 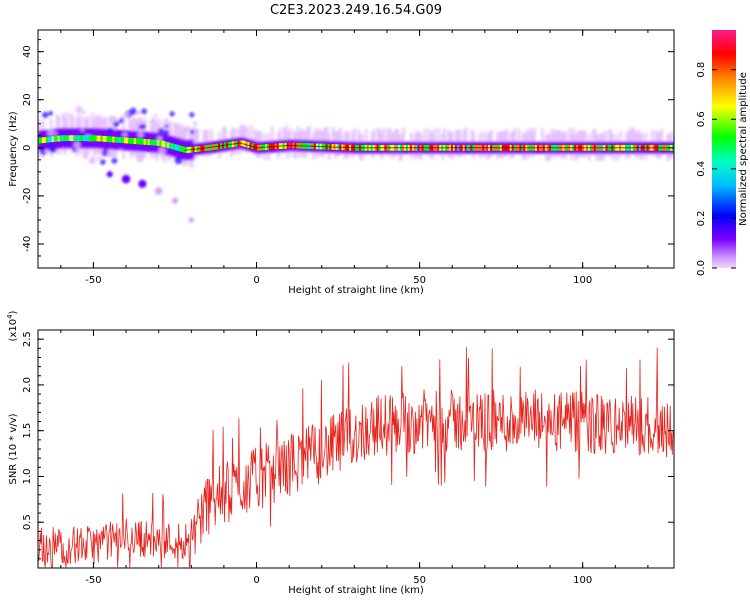 What do you see at coordinates (27, 477) in the screenshot?
I see `y-tick-label: 1.0` at bounding box center [27, 477].